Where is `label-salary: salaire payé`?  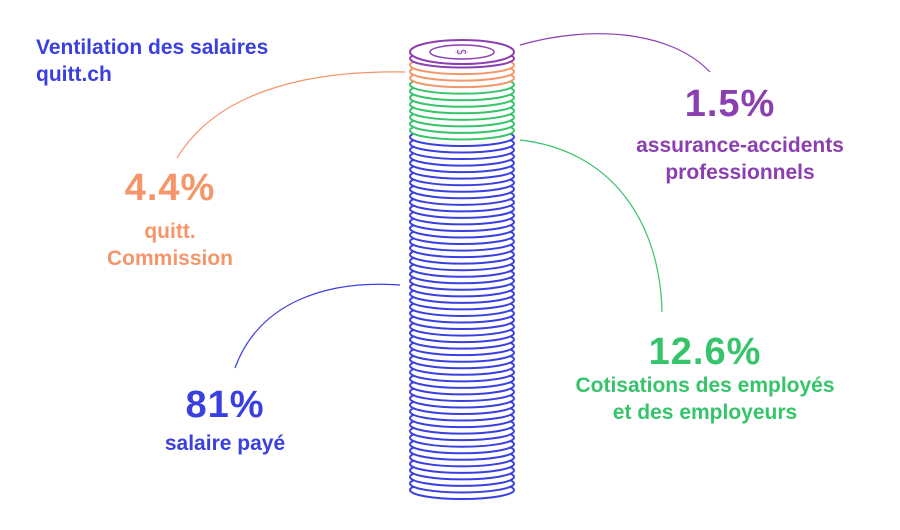 label-salary: salaire payé is located at coordinates (225, 443).